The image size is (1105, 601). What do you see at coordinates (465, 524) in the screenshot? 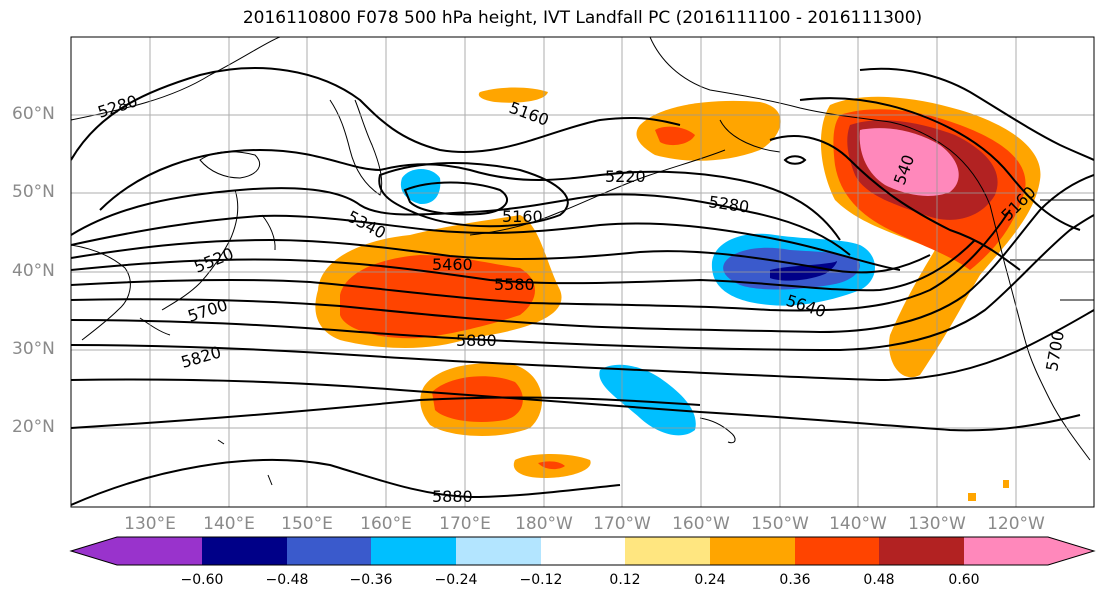
I see `lon-label: 170°E` at bounding box center [465, 524].